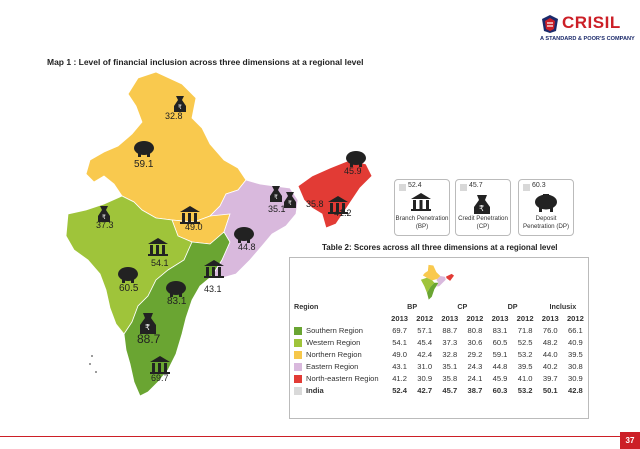  Describe the element at coordinates (177, 314) in the screenshot. I see `region-southern` at that location.